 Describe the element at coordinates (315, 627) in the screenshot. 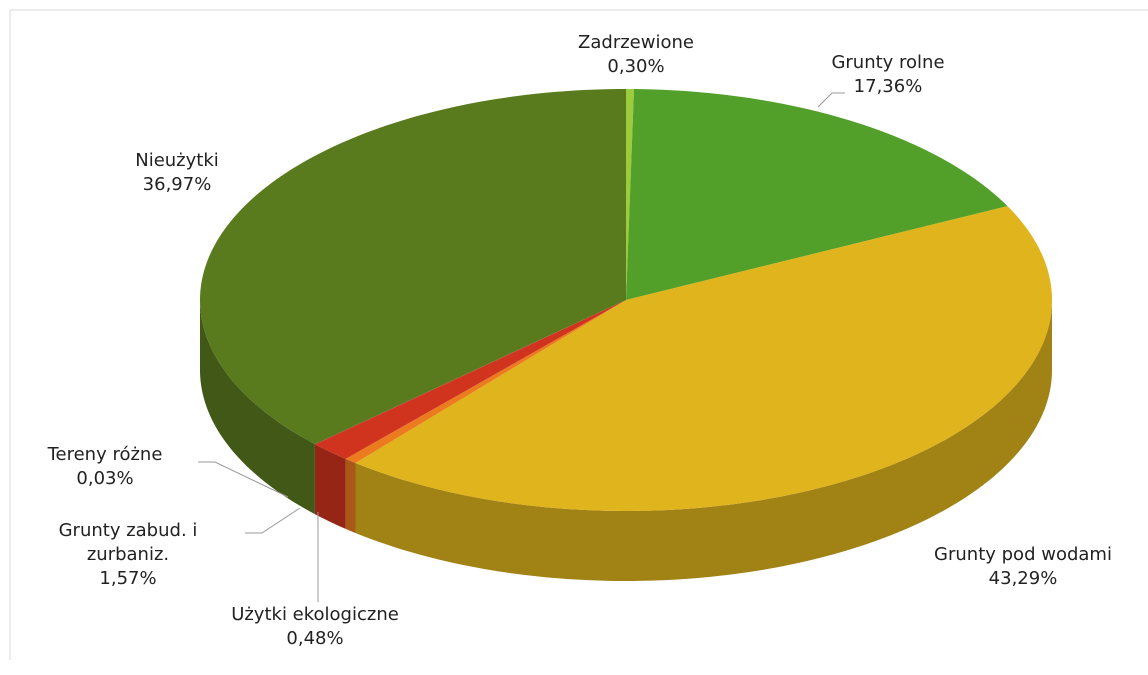

I see `data-label: Użytki ekologiczne 0,48%` at that location.